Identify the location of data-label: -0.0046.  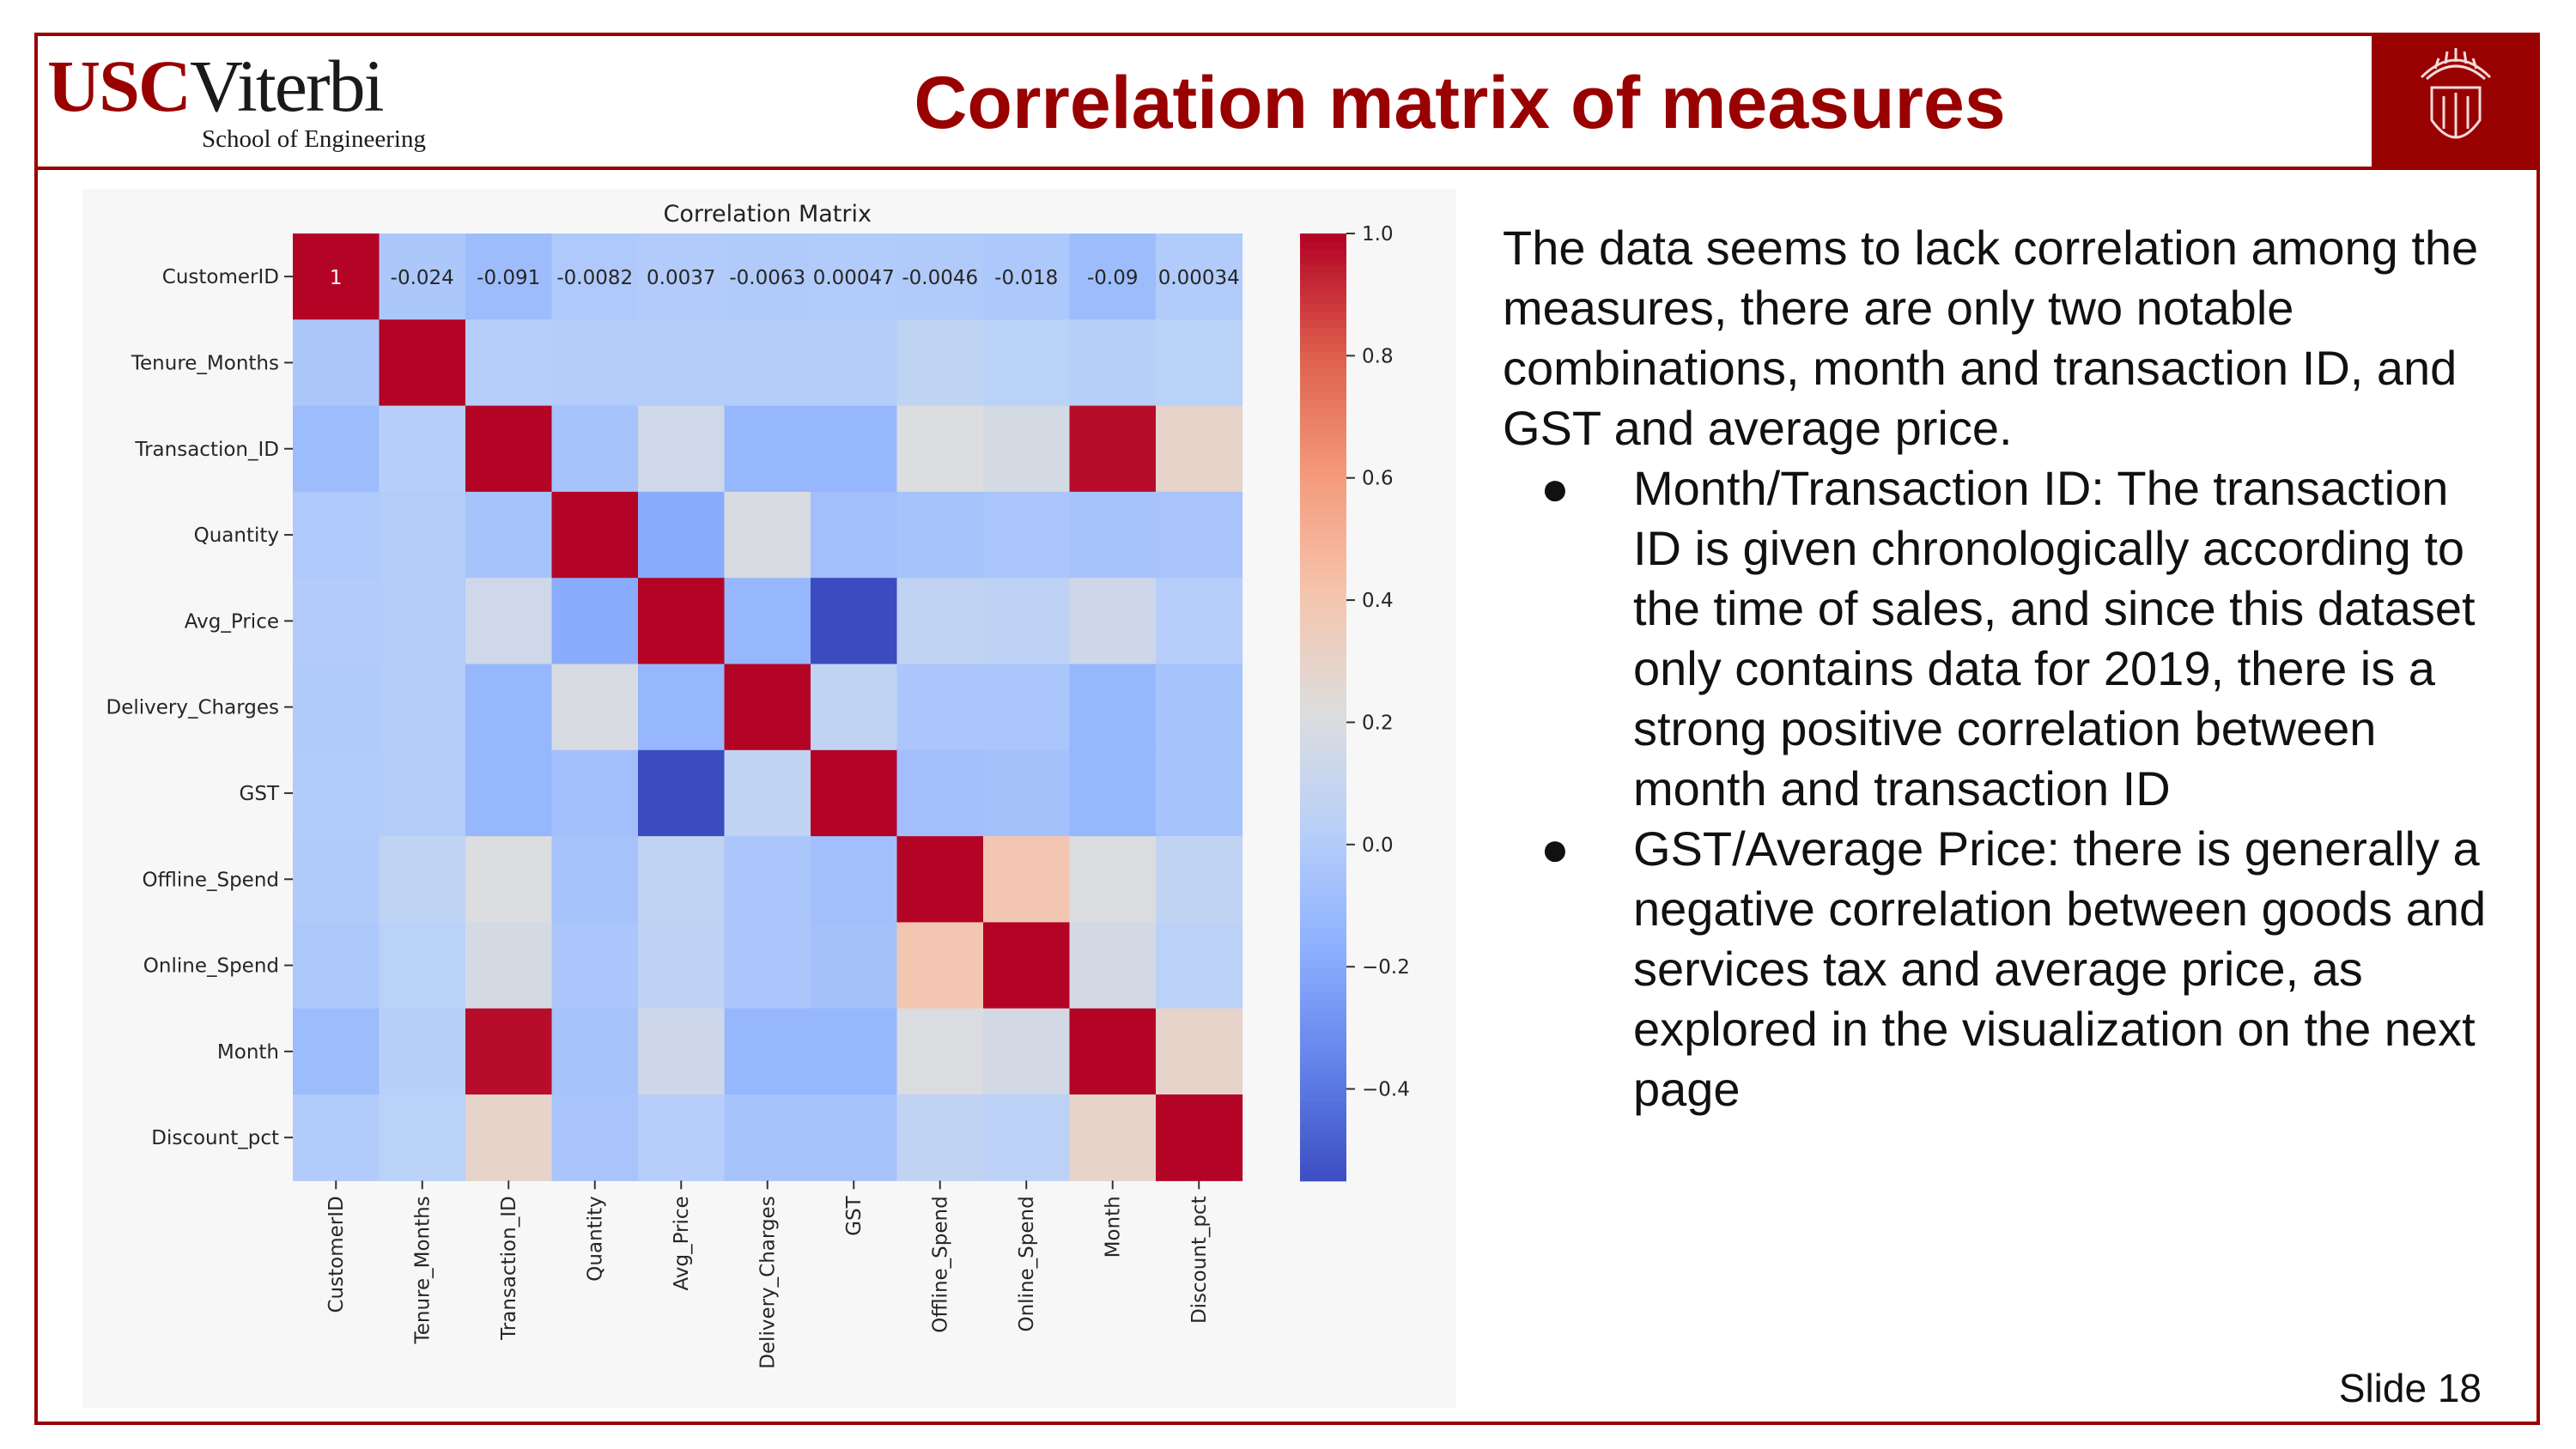
(940, 278).